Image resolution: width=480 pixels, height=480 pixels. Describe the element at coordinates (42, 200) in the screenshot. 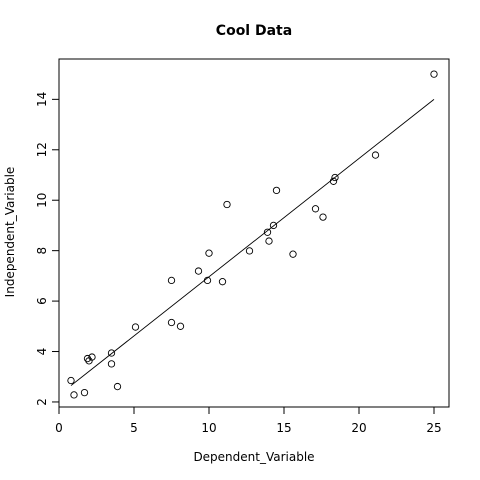

I see `y-tick-label: 10` at that location.